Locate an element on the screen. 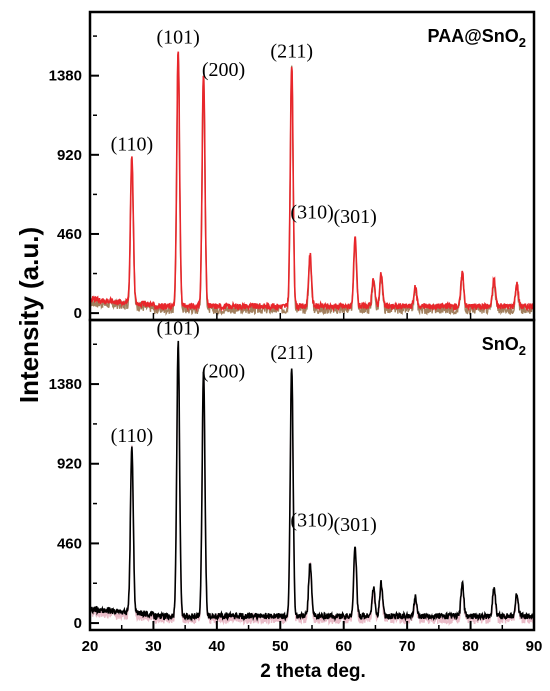  x-tick-label: 60 is located at coordinates (343, 646).